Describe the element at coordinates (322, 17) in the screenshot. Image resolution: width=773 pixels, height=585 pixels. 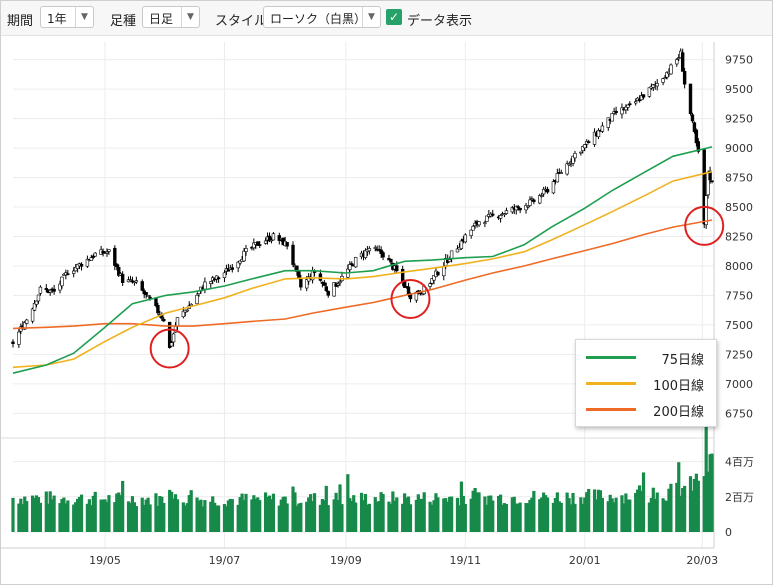
I see `style-select: ローソク（白黒） ▼` at that location.